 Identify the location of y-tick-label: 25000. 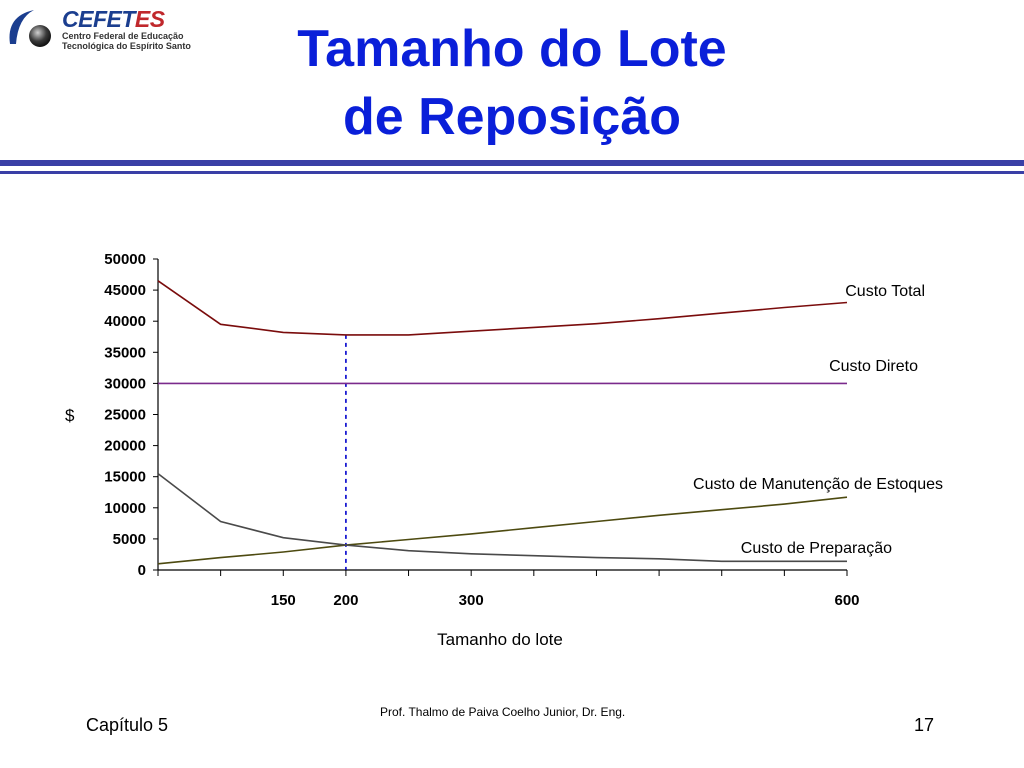
(125, 415).